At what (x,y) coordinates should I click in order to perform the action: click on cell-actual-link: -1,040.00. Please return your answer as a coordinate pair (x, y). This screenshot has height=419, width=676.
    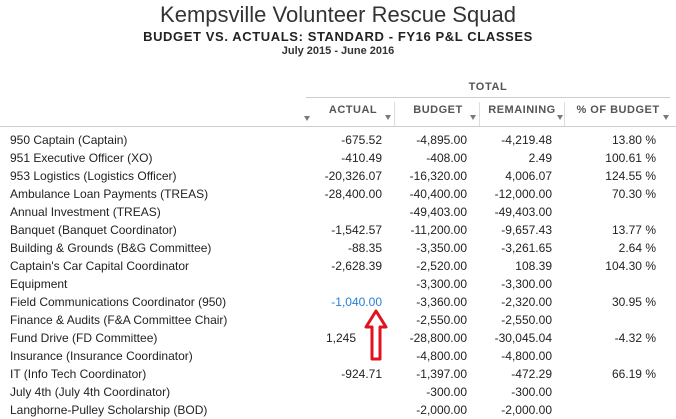
    Looking at the image, I should click on (356, 302).